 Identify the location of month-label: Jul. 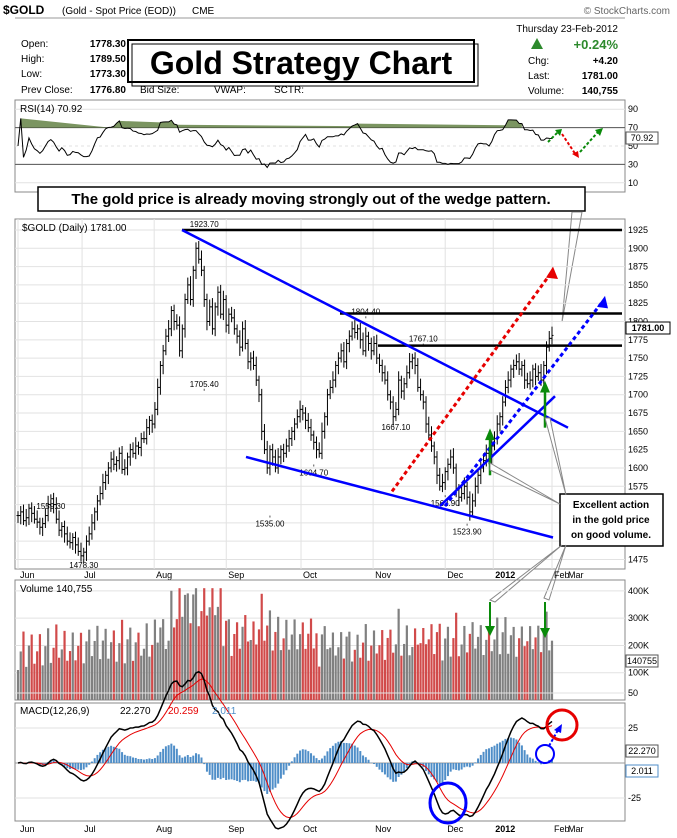
(90, 575).